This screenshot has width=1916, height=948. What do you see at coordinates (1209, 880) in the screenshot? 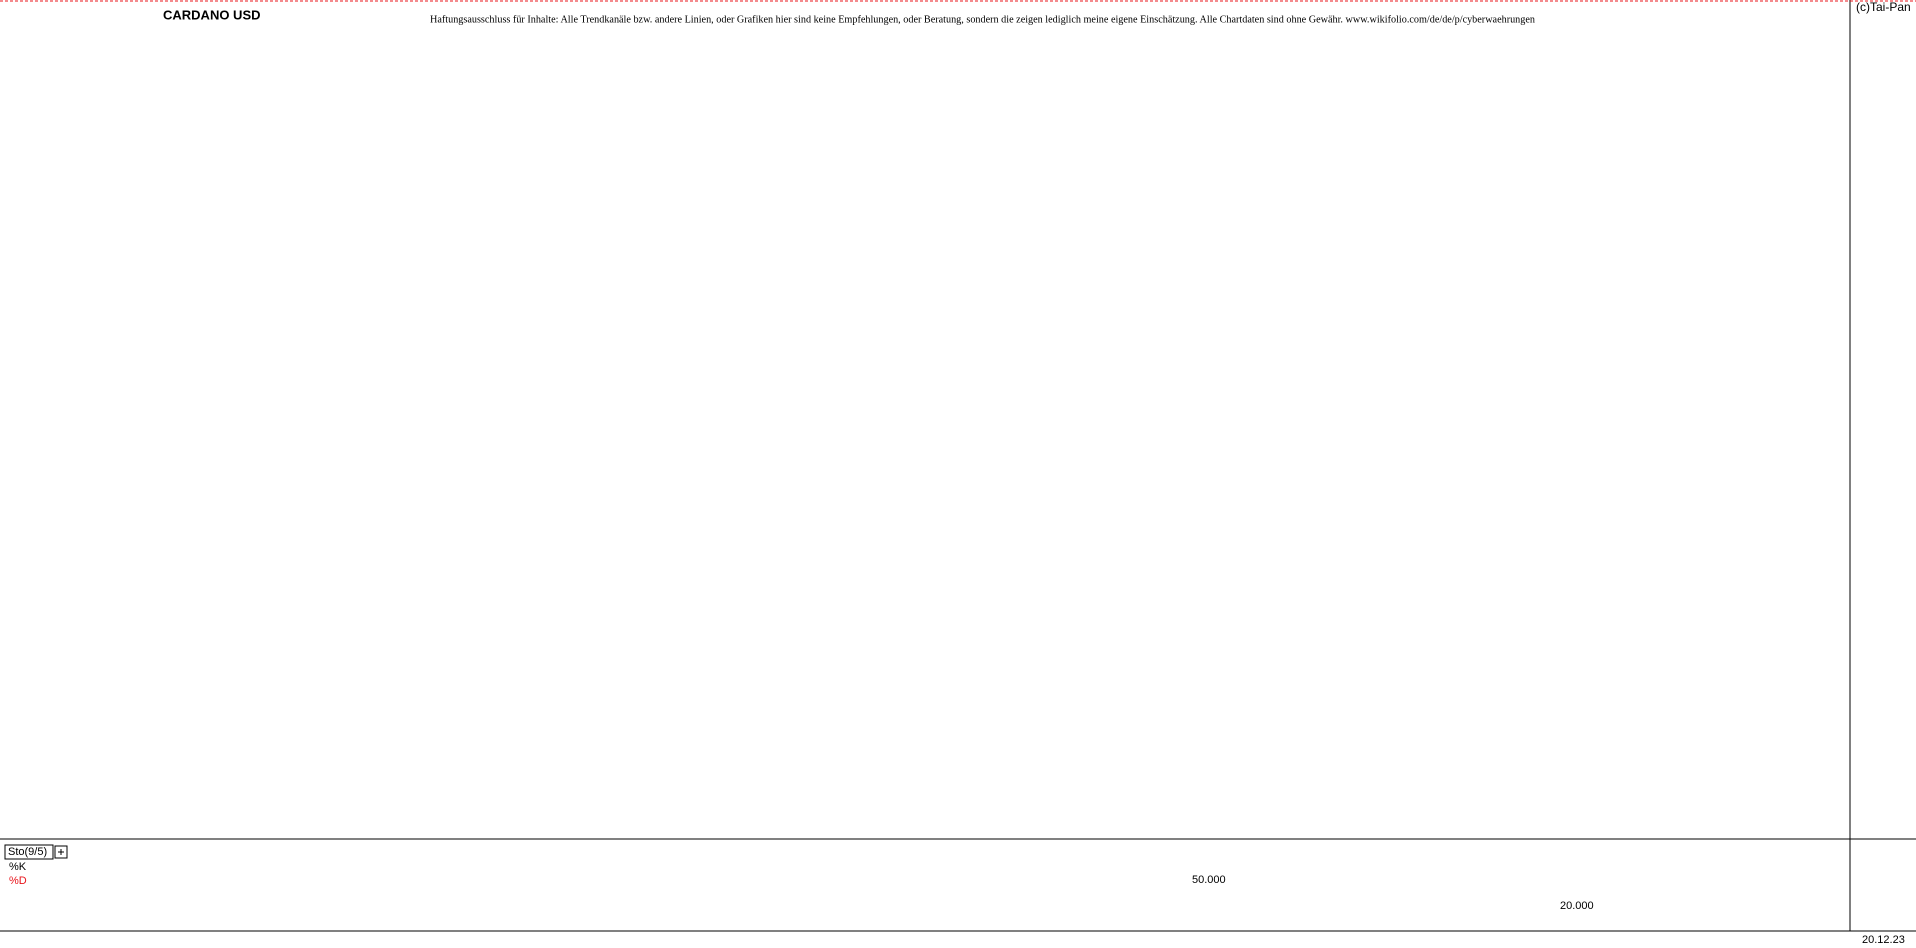
I see `annotation: 50.000` at bounding box center [1209, 880].